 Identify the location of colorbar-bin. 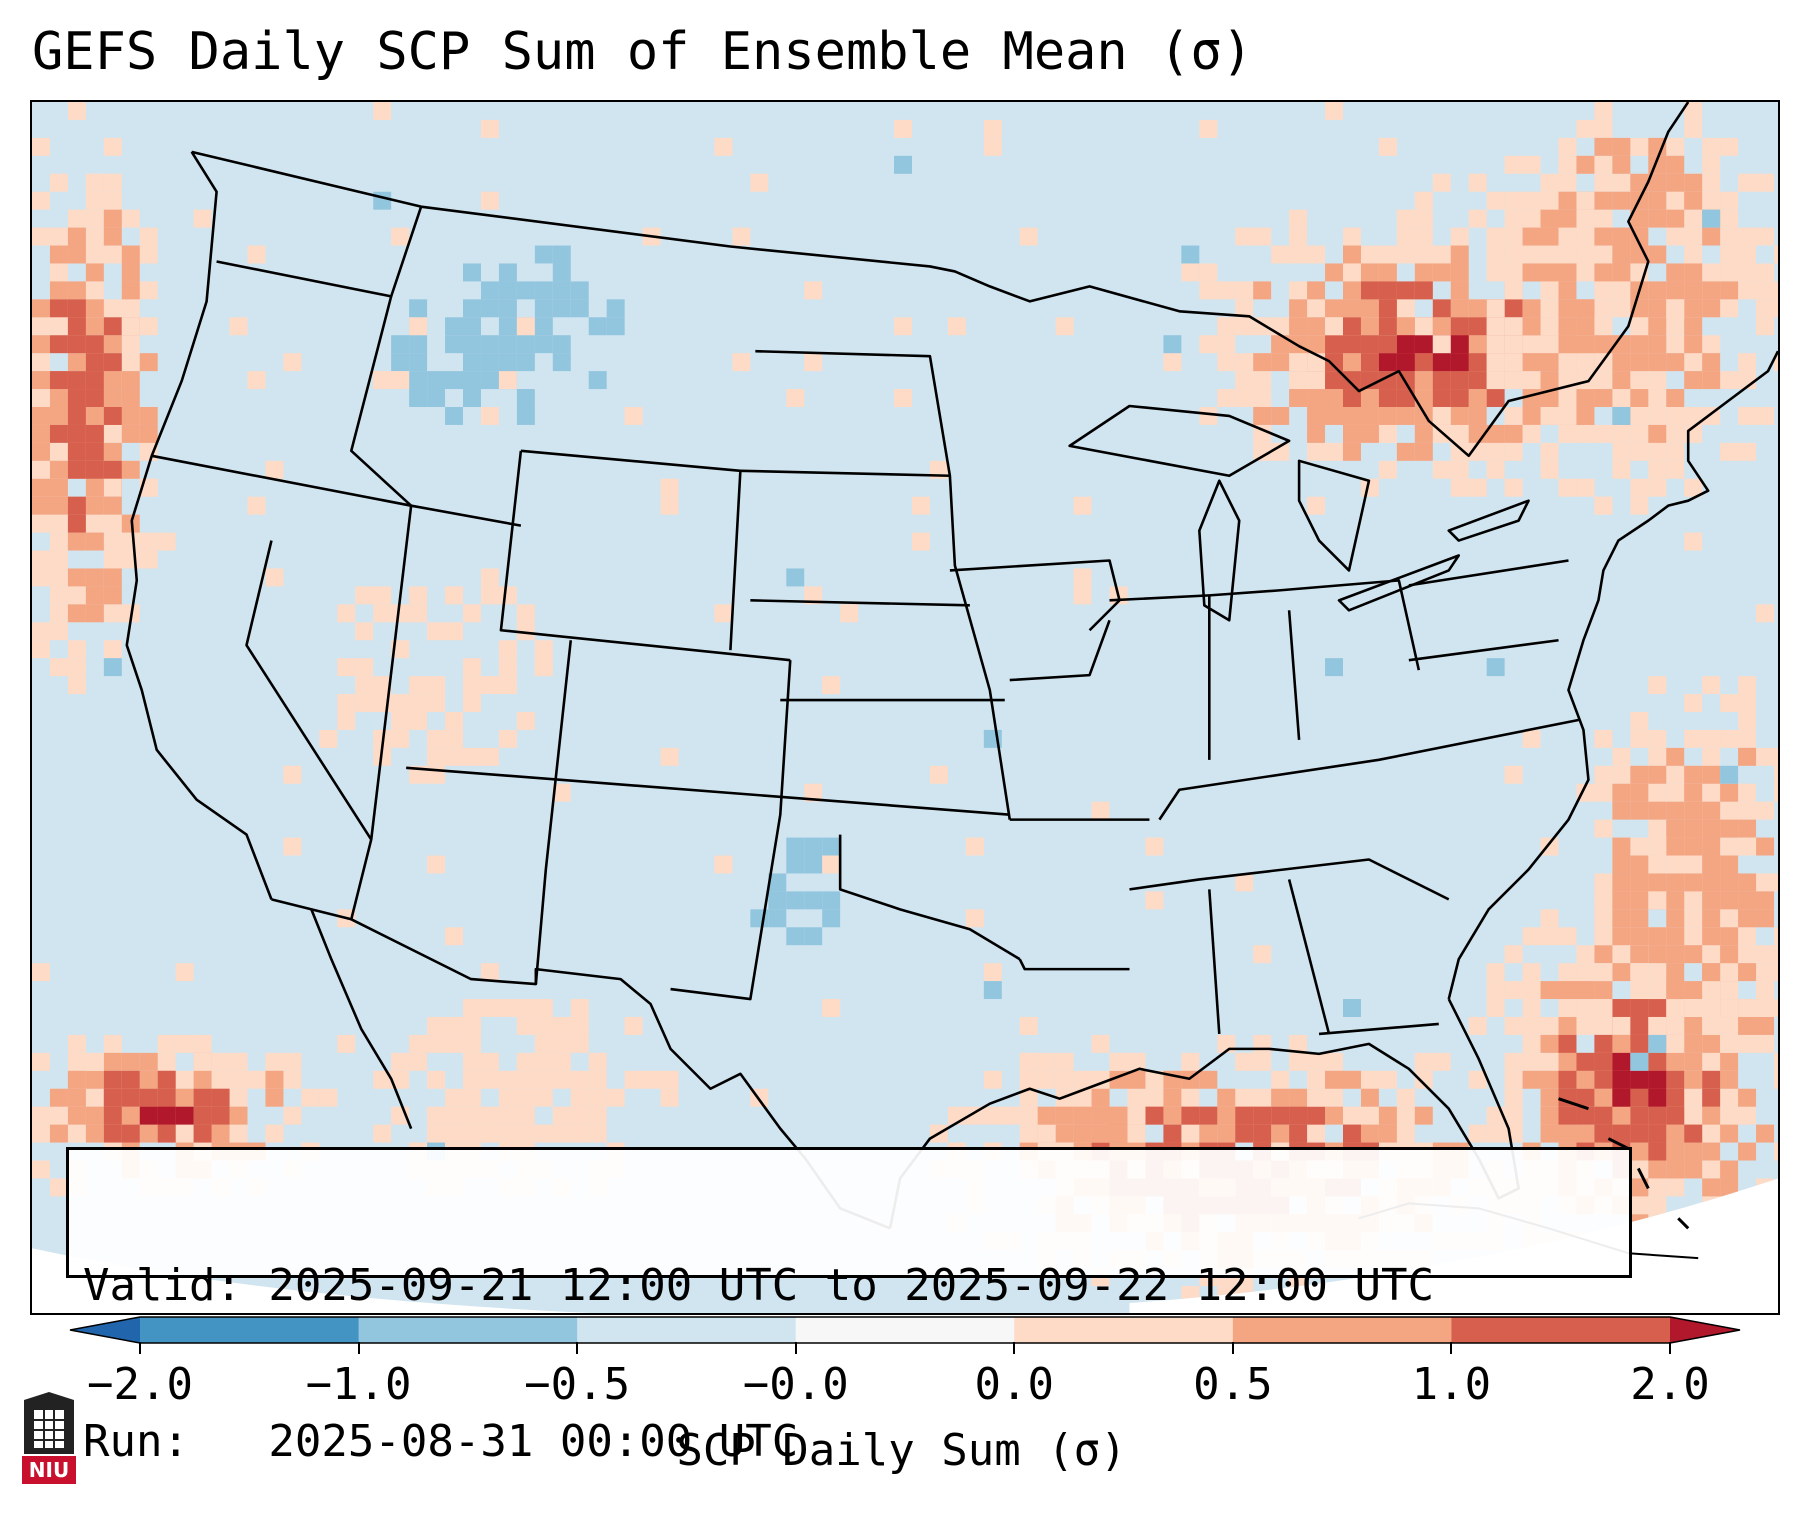
(1124, 1330).